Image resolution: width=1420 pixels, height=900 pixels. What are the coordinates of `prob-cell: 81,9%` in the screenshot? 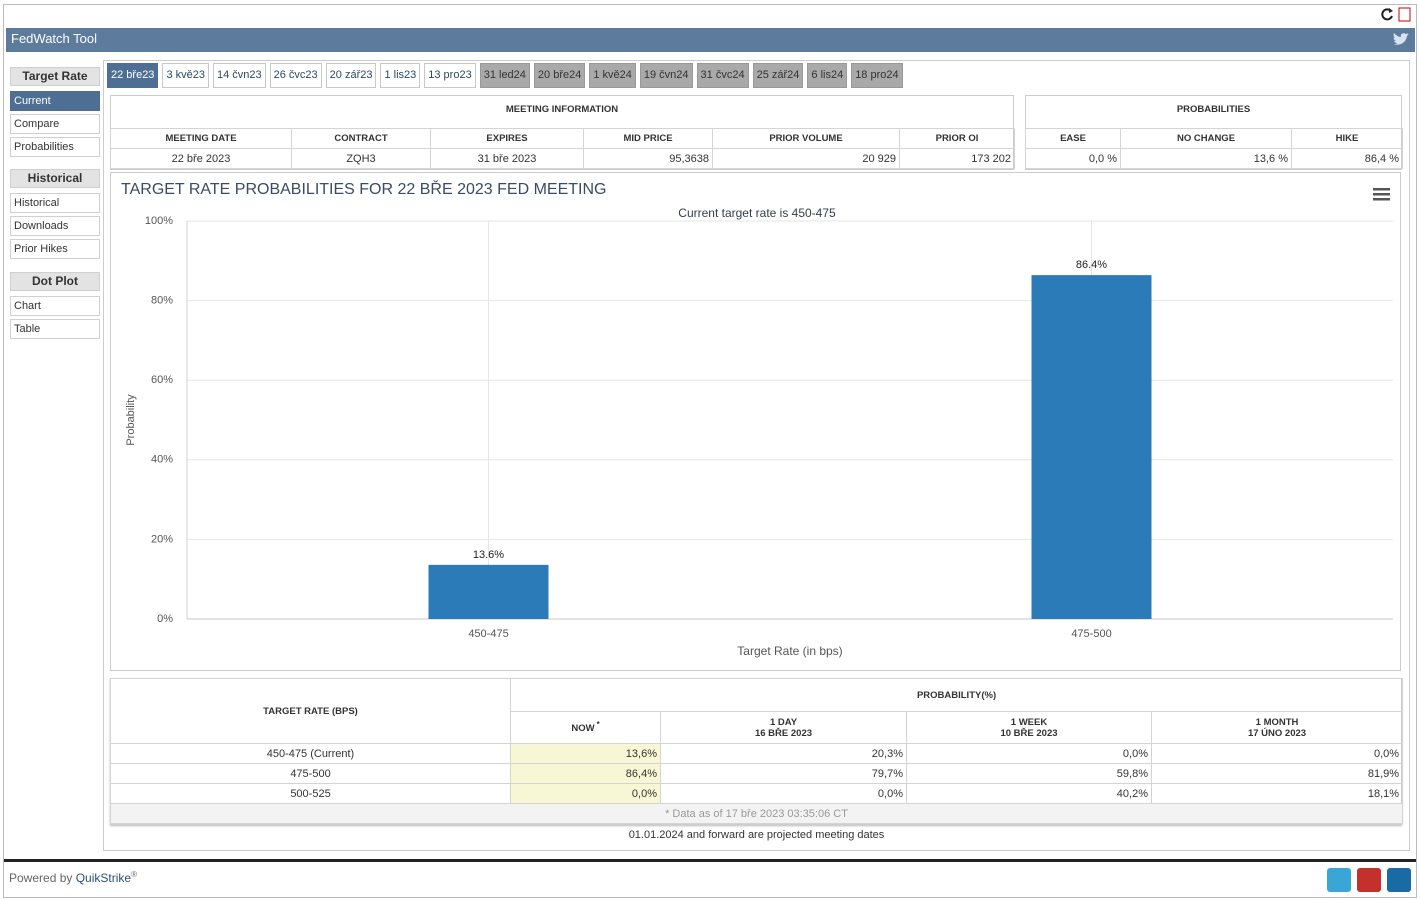 It's located at (1277, 773).